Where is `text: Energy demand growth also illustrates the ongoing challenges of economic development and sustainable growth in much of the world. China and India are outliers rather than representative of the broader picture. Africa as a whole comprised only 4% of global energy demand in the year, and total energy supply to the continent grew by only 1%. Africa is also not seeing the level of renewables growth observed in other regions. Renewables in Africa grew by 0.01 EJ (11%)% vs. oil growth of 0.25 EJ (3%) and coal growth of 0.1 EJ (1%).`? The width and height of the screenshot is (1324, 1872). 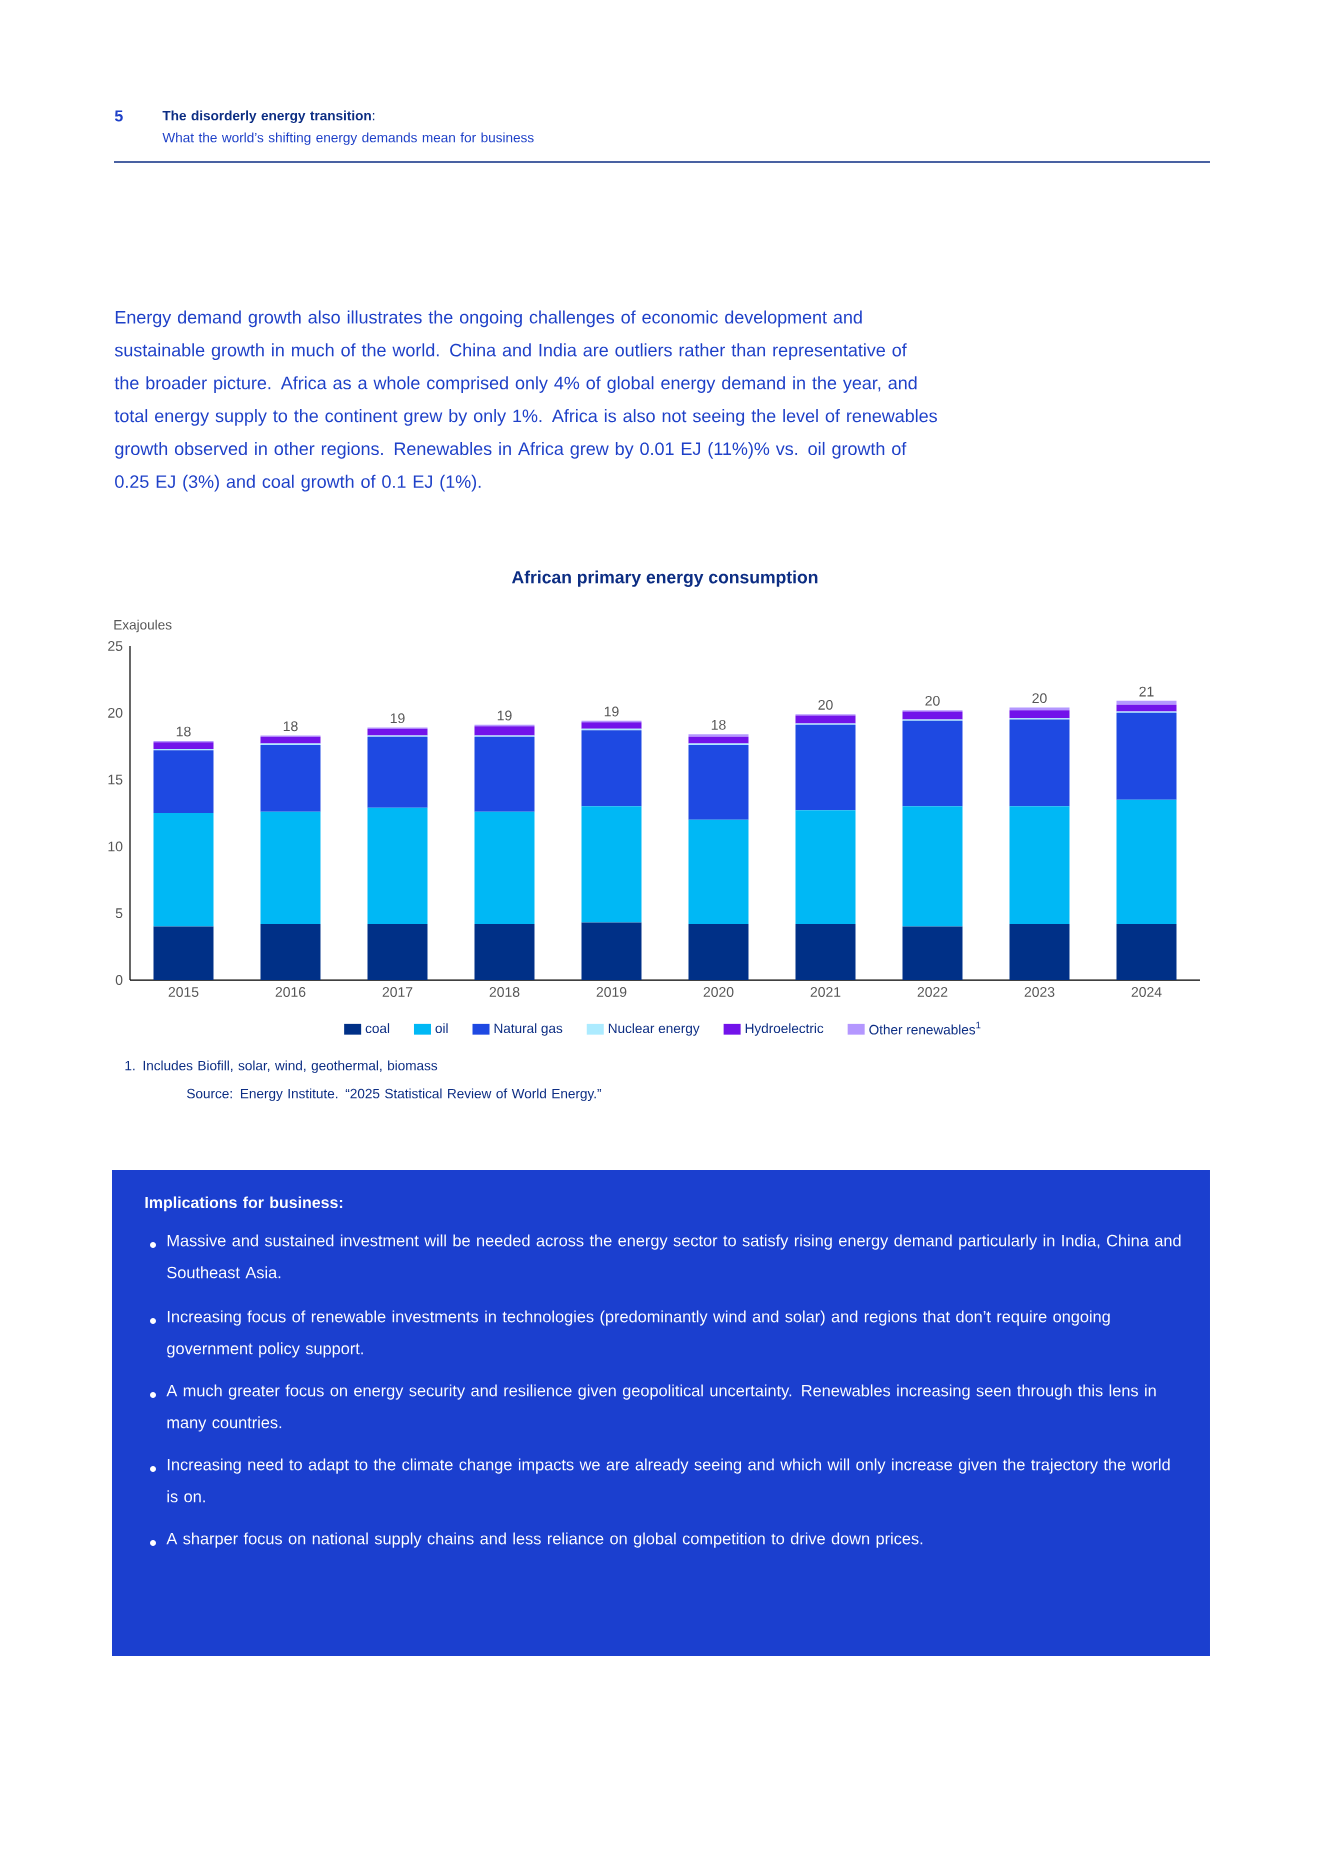
text: Energy demand growth also illustrates the ongoing challenges of economic development and sustainable growth in much of the world. China and India are outliers rather than representative of the broader picture. Africa as a whole comprised only 4% of global energy demand in the year, and total energy supply to the continent grew by only 1%. Africa is also not seeing the level of renewables growth observed in other regions. Renewables in Africa grew by 0.01 EJ (11%)% vs. oil growth of 0.25 EJ (3%) and coal growth of 0.1 EJ (1%). is located at coordinates (525, 401).